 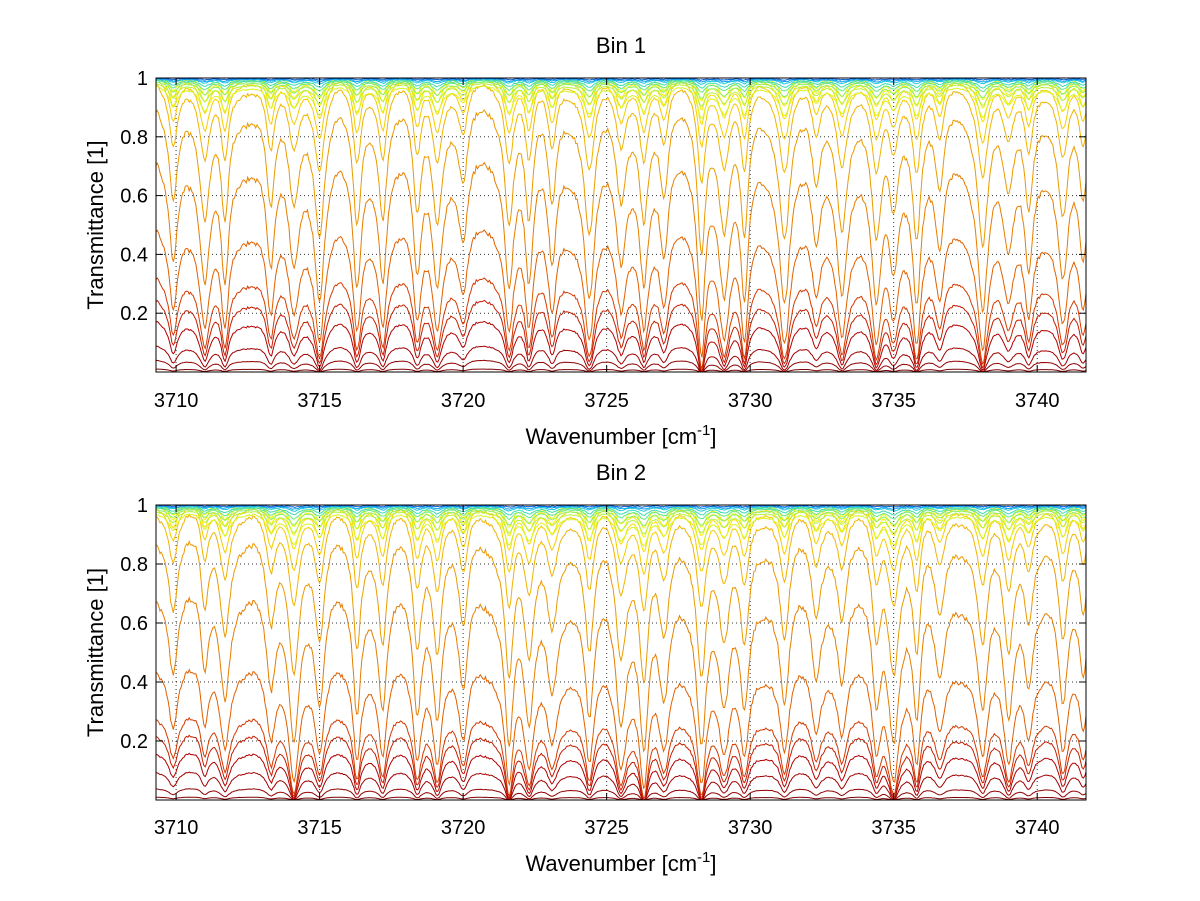 I want to click on chart-title: Bin 1, so click(x=621, y=45).